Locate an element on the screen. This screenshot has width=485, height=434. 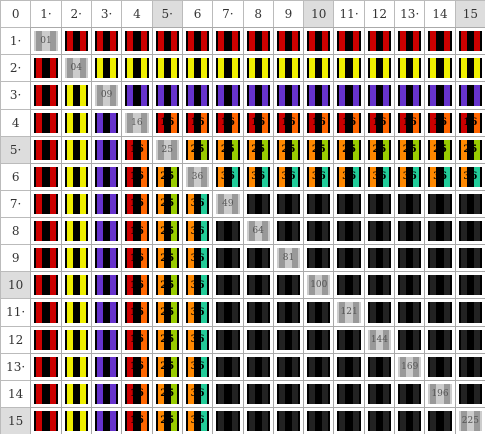
cell-value: 16 is located at coordinates (136, 177).